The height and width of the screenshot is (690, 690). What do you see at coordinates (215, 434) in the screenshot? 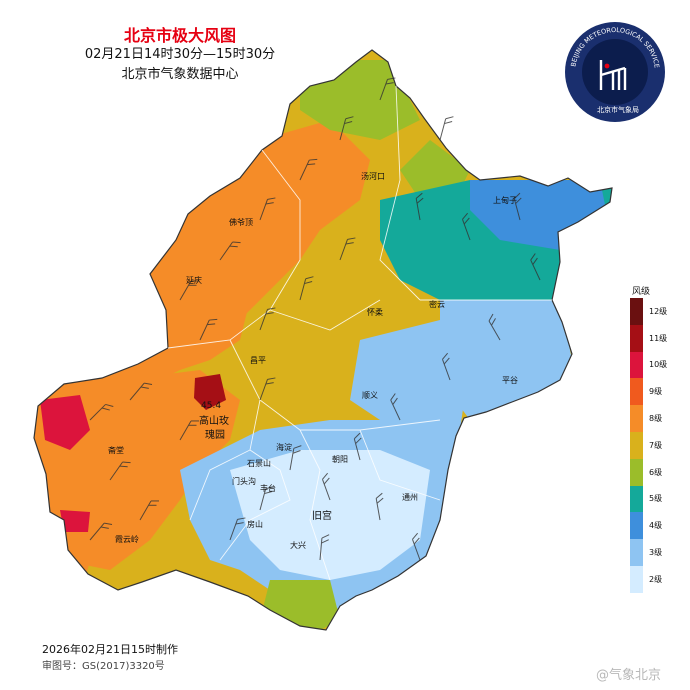
I see `place-label-meiguiyuan: 瑰园` at bounding box center [215, 434].